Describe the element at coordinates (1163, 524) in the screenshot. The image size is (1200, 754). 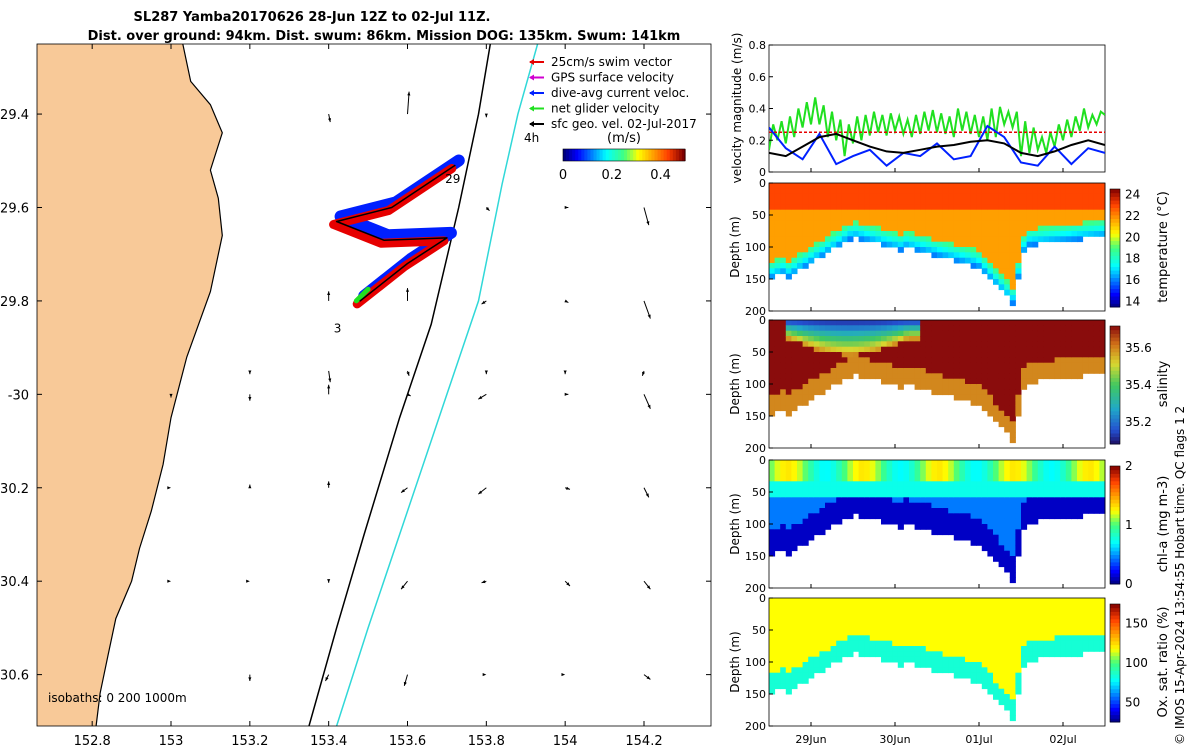
I see `colorbar-label: chl-a (mg m-3)` at that location.